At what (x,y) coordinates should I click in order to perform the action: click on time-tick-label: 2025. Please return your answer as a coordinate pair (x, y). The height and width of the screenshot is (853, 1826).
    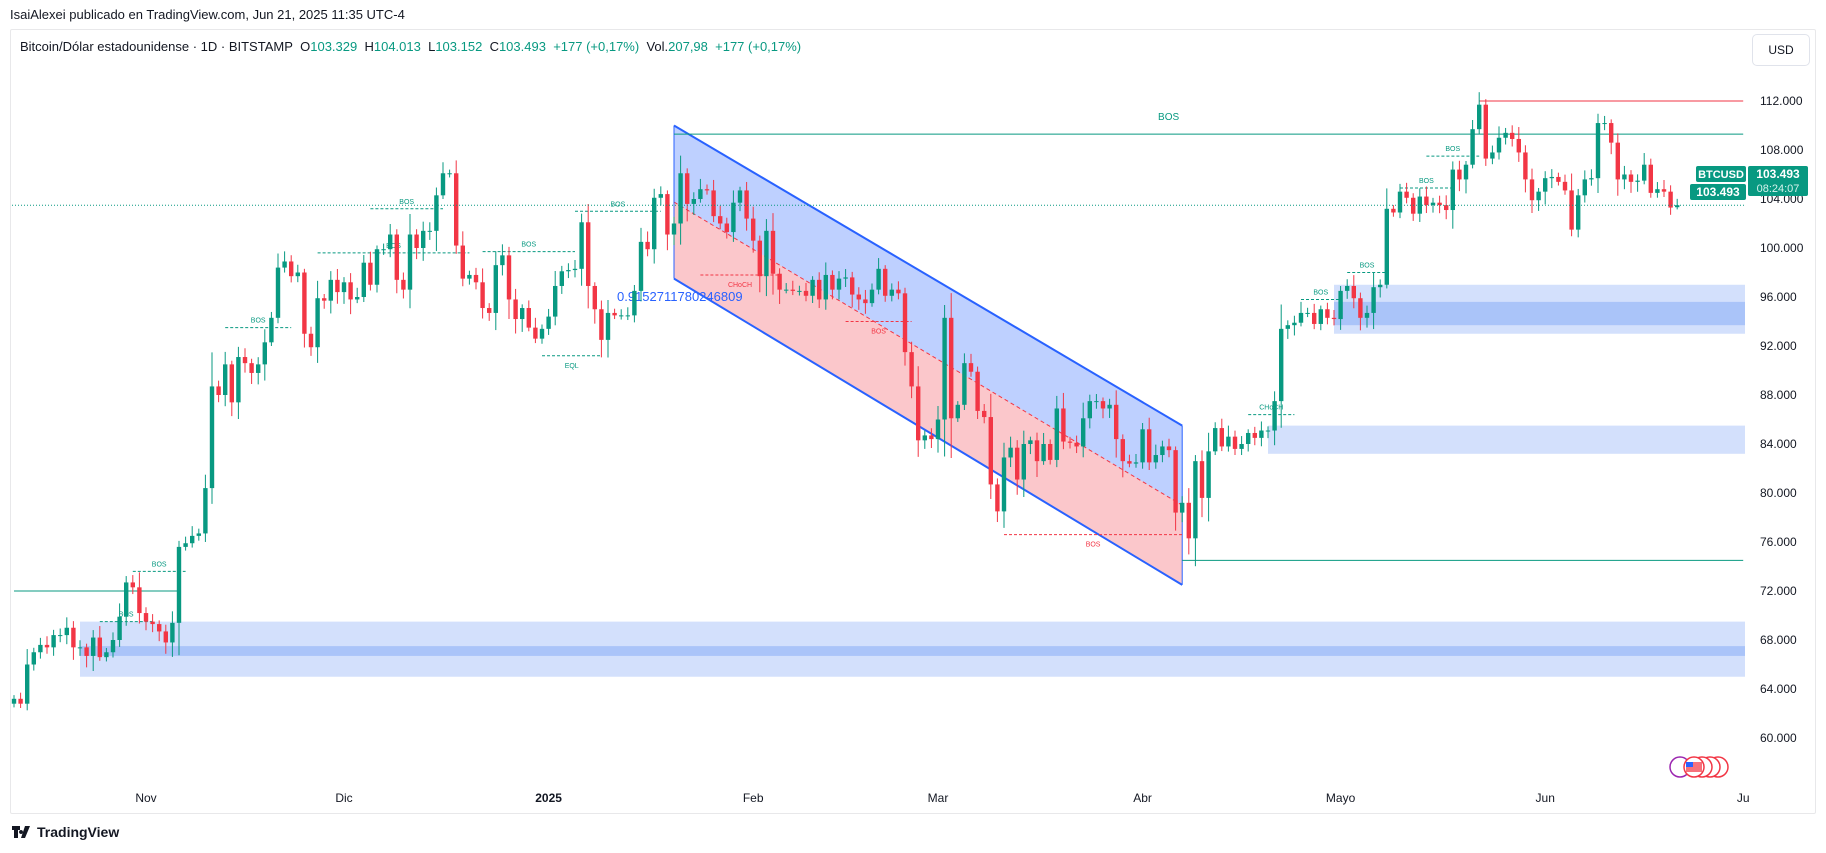
    Looking at the image, I should click on (548, 798).